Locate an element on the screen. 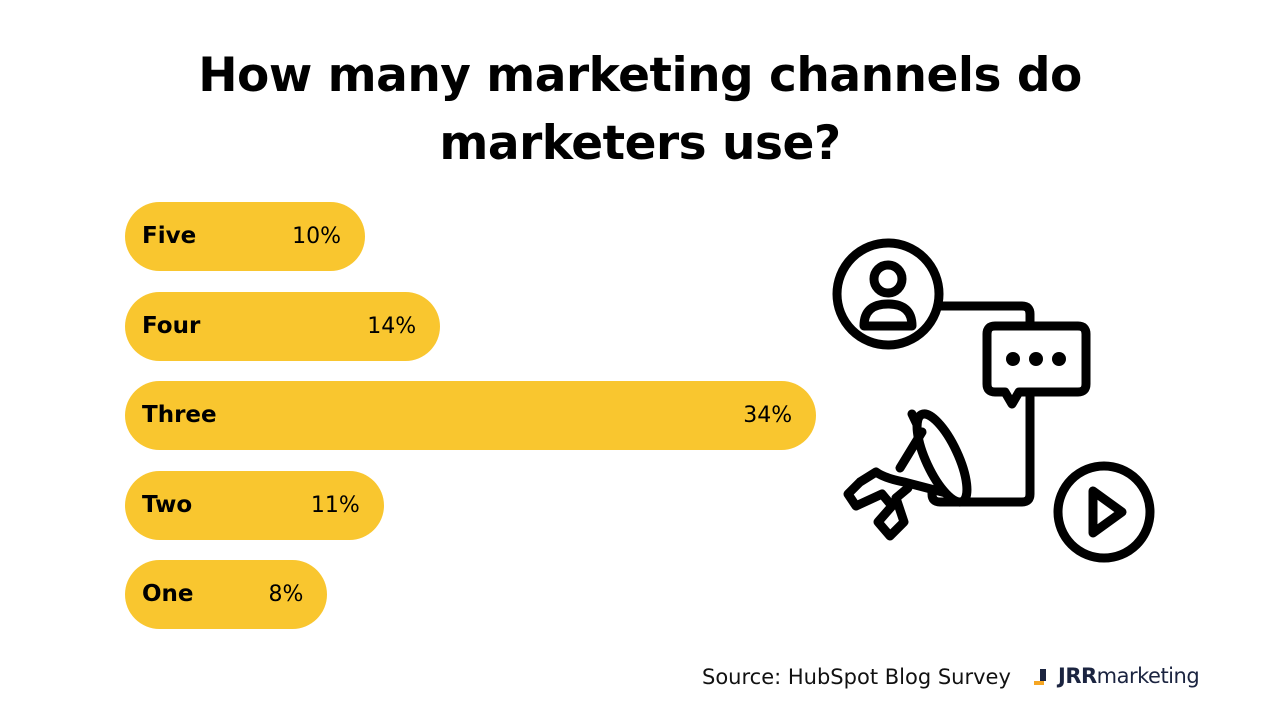 This screenshot has height=720, width=1280. bar-category-label: Two is located at coordinates (167, 504).